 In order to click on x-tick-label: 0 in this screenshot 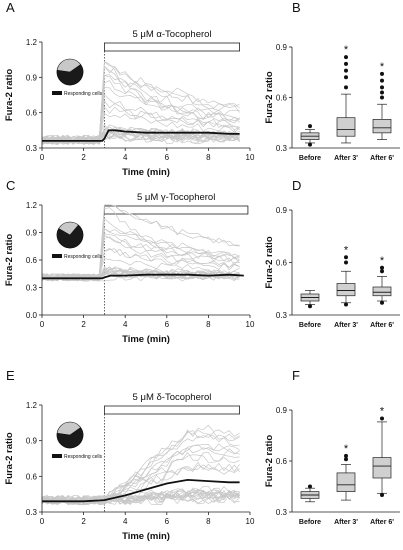, I will do `click(42, 157)`.